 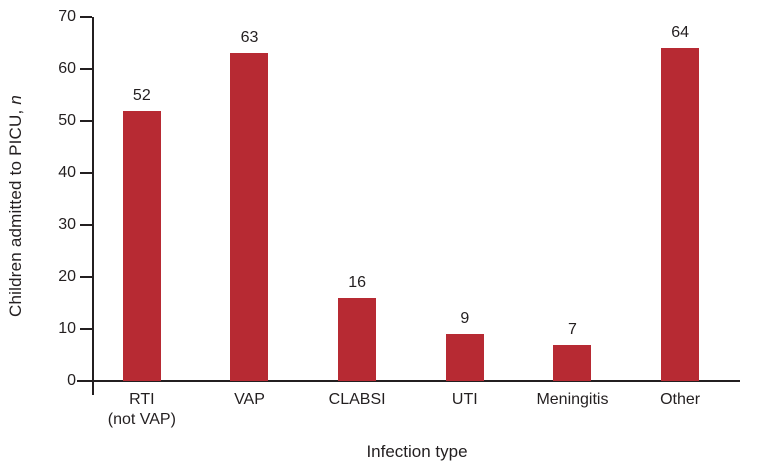 What do you see at coordinates (417, 451) in the screenshot?
I see `x-axis-title: Infection type` at bounding box center [417, 451].